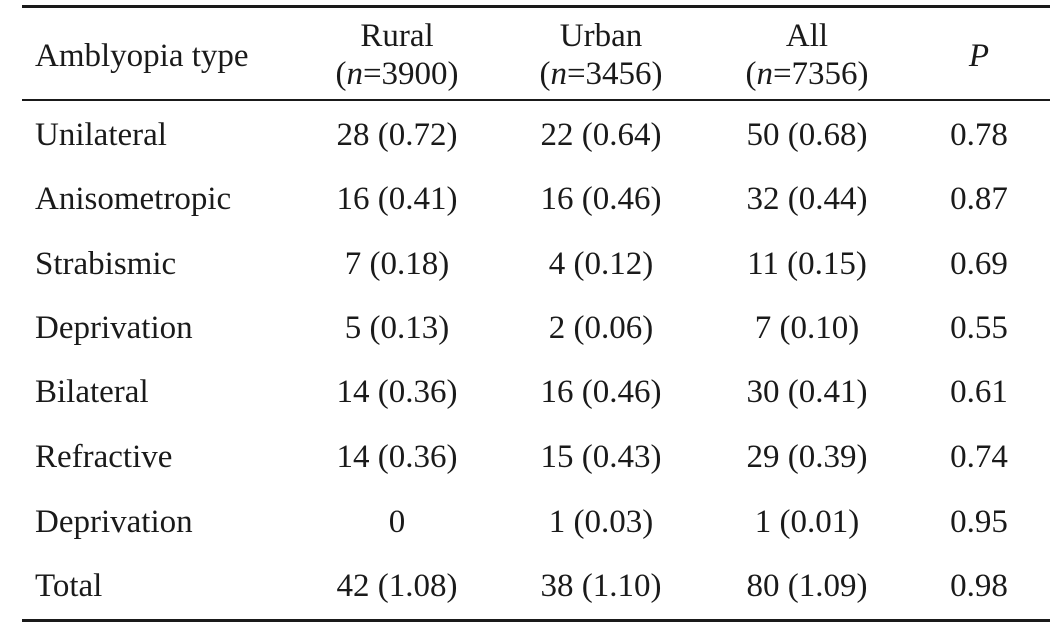 Image resolution: width=1053 pixels, height=625 pixels. I want to click on header-urban: Urban (n=3456), so click(600, 55).